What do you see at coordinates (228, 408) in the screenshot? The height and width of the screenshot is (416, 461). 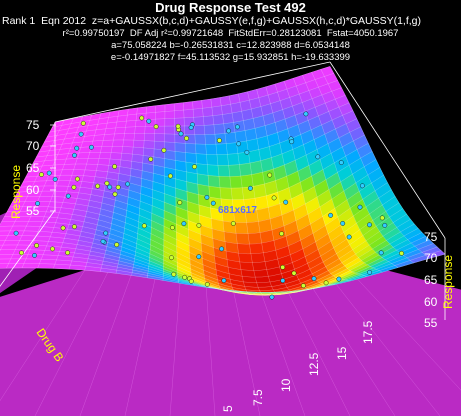 I see `x-tick-label: 5` at bounding box center [228, 408].